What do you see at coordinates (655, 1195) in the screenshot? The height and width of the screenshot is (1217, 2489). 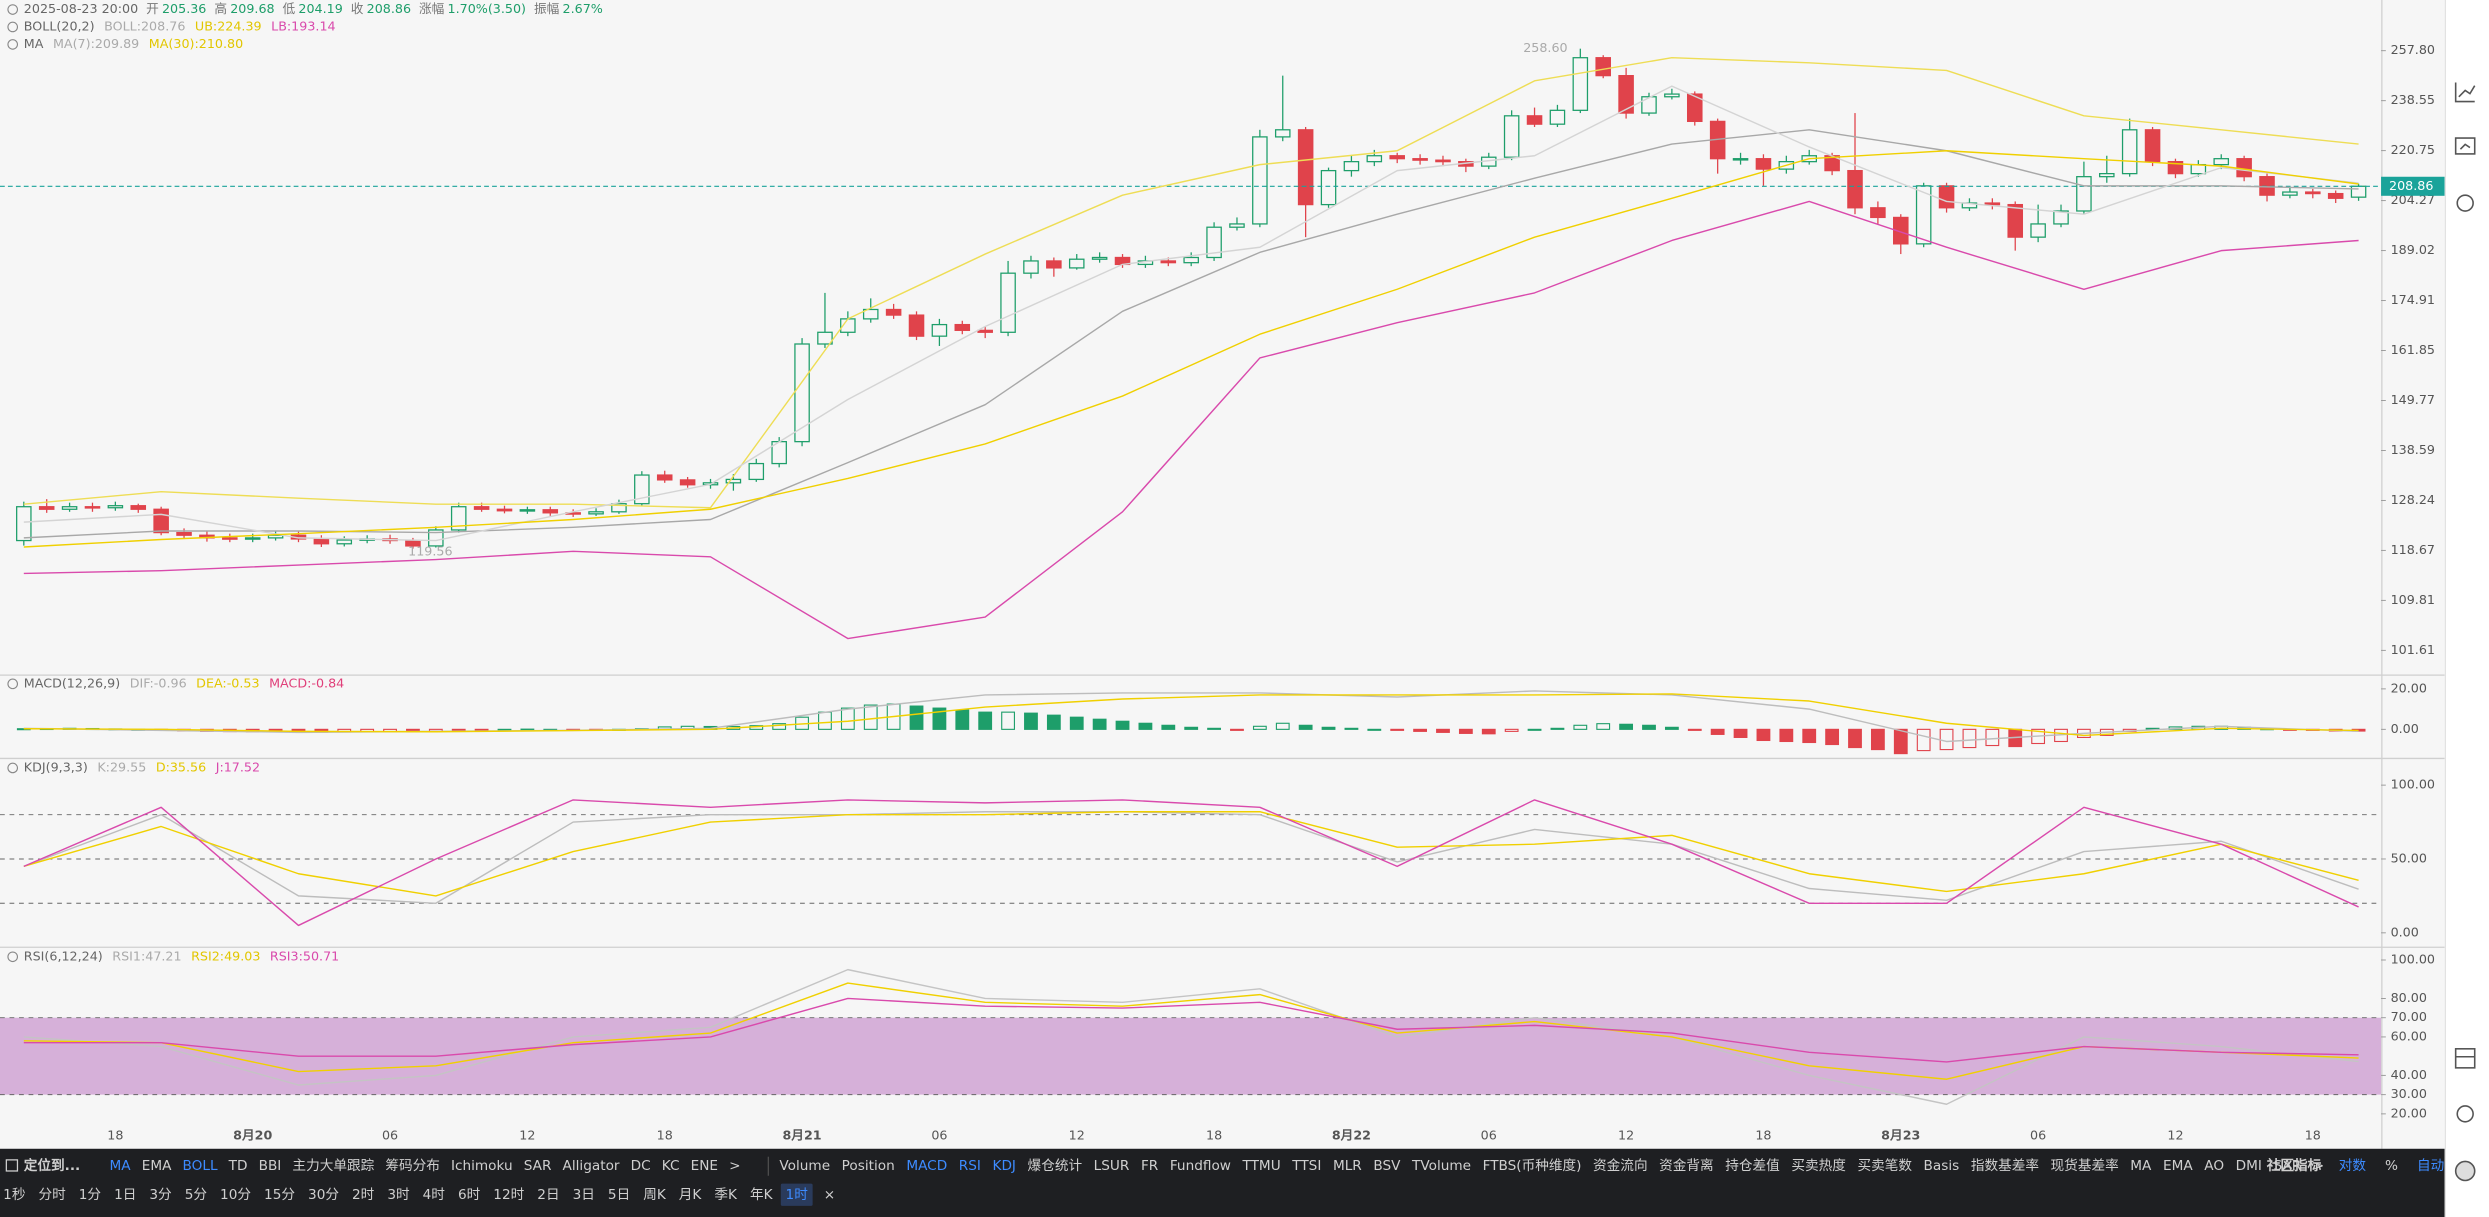 I see `toolbar-item: 周K` at bounding box center [655, 1195].